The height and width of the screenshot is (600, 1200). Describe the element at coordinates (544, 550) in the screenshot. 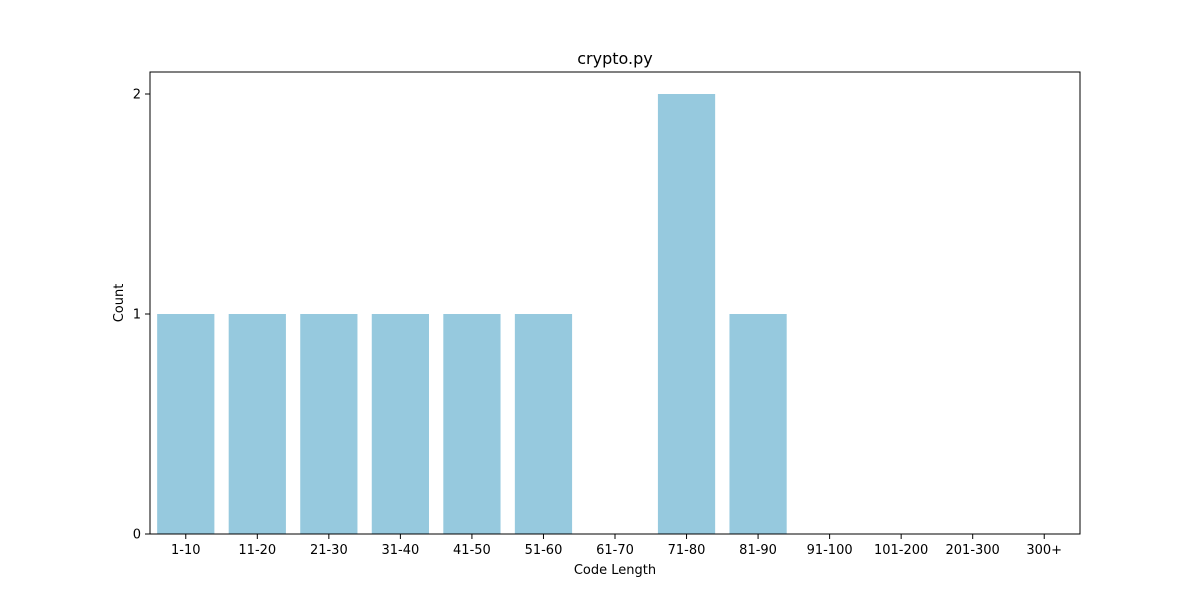

I see `x-tick-label: 51-60` at that location.